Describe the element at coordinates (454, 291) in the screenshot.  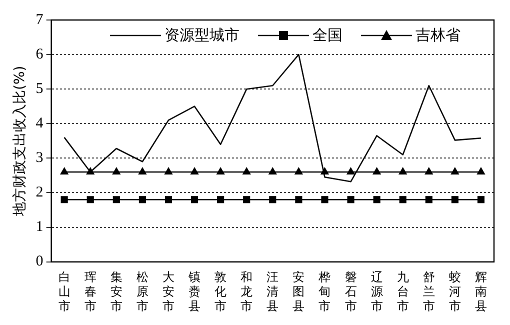
I see `x-tick-label: 蛟河市` at that location.